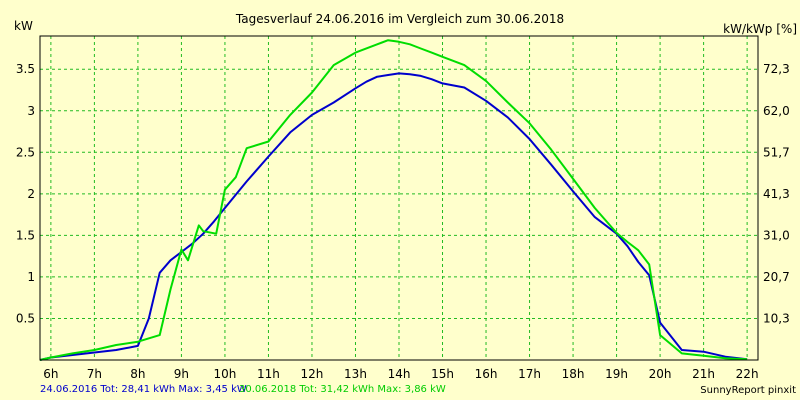 Image resolution: width=800 pixels, height=400 pixels. Describe the element at coordinates (747, 374) in the screenshot. I see `x-tick-label: 22h` at that location.